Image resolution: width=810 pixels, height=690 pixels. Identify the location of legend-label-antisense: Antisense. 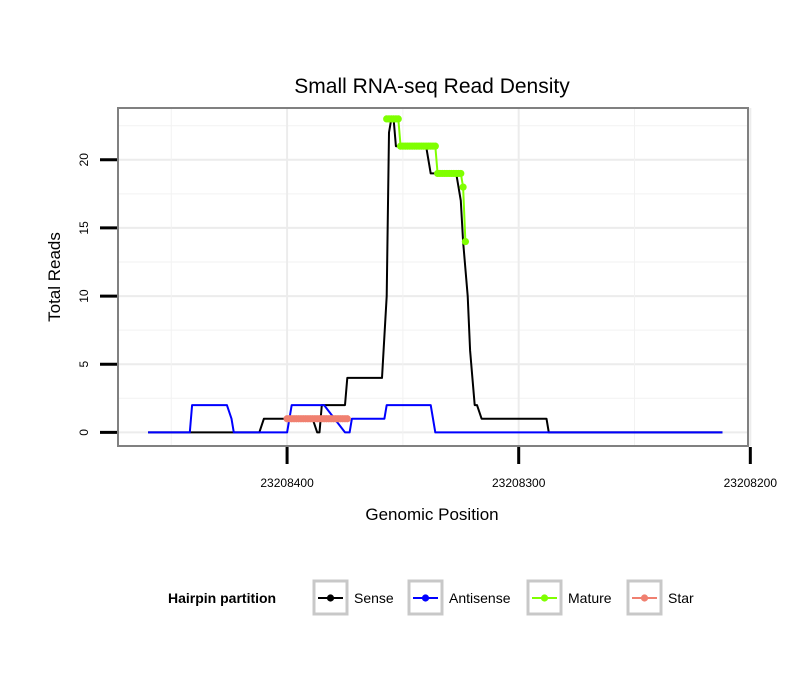
(480, 598).